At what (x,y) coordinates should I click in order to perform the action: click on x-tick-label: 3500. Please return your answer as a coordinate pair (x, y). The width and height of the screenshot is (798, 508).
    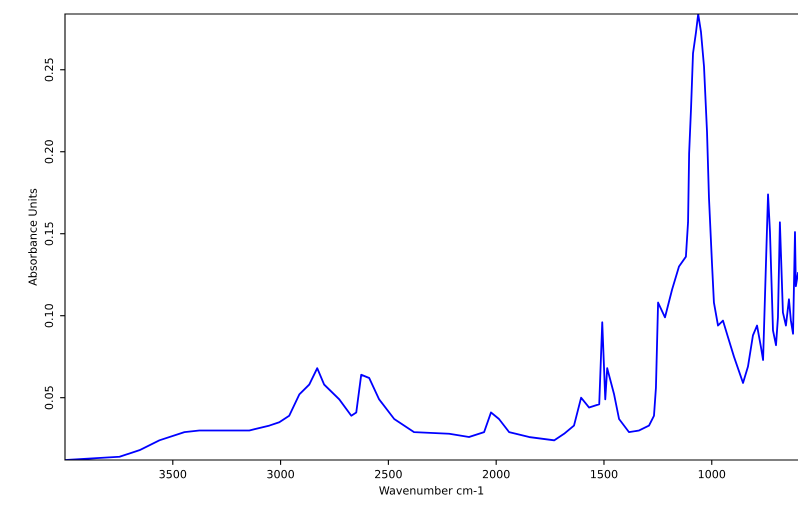
    Looking at the image, I should click on (173, 474).